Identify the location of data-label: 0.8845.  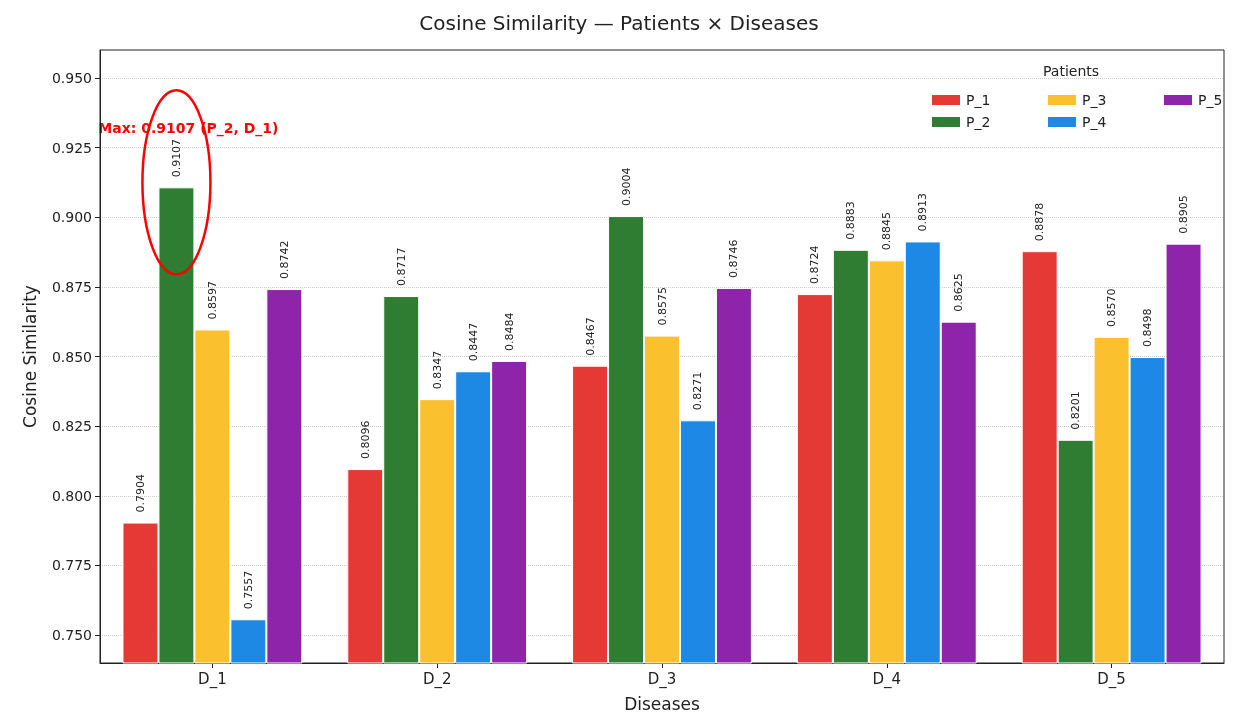
(887, 231).